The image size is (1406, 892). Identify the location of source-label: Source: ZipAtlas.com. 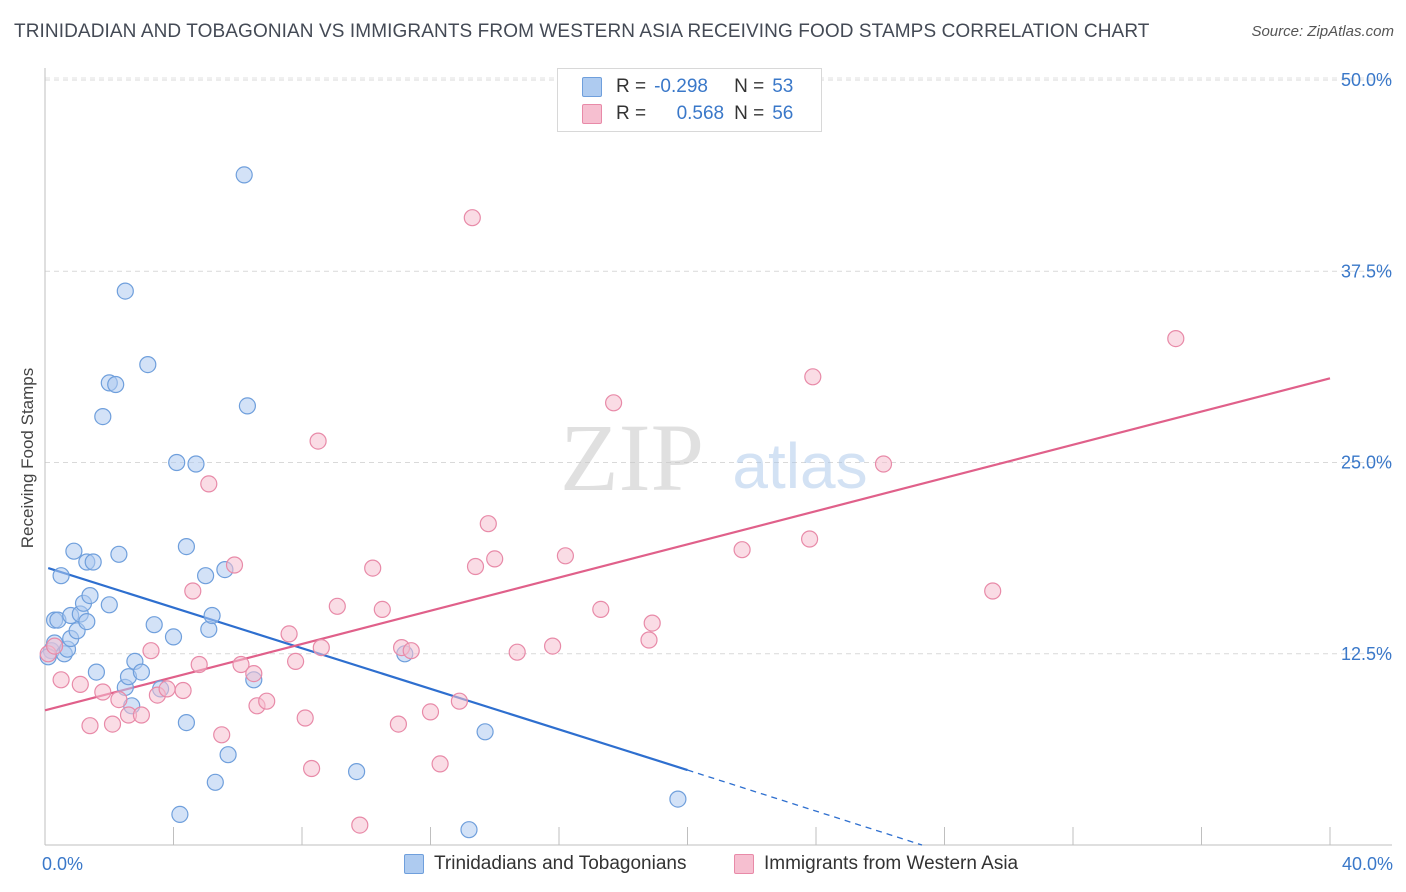
(1322, 31).